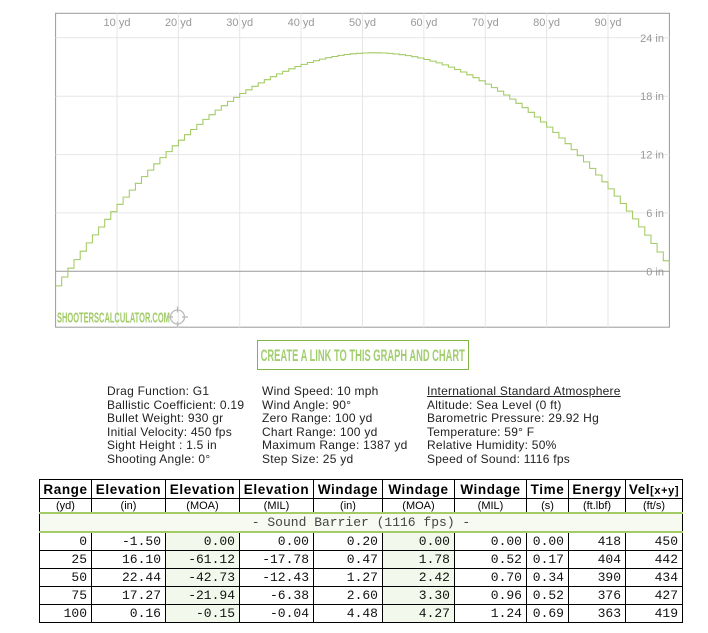 The height and width of the screenshot is (633, 708). What do you see at coordinates (652, 97) in the screenshot?
I see `svg-text: 18 in` at bounding box center [652, 97].